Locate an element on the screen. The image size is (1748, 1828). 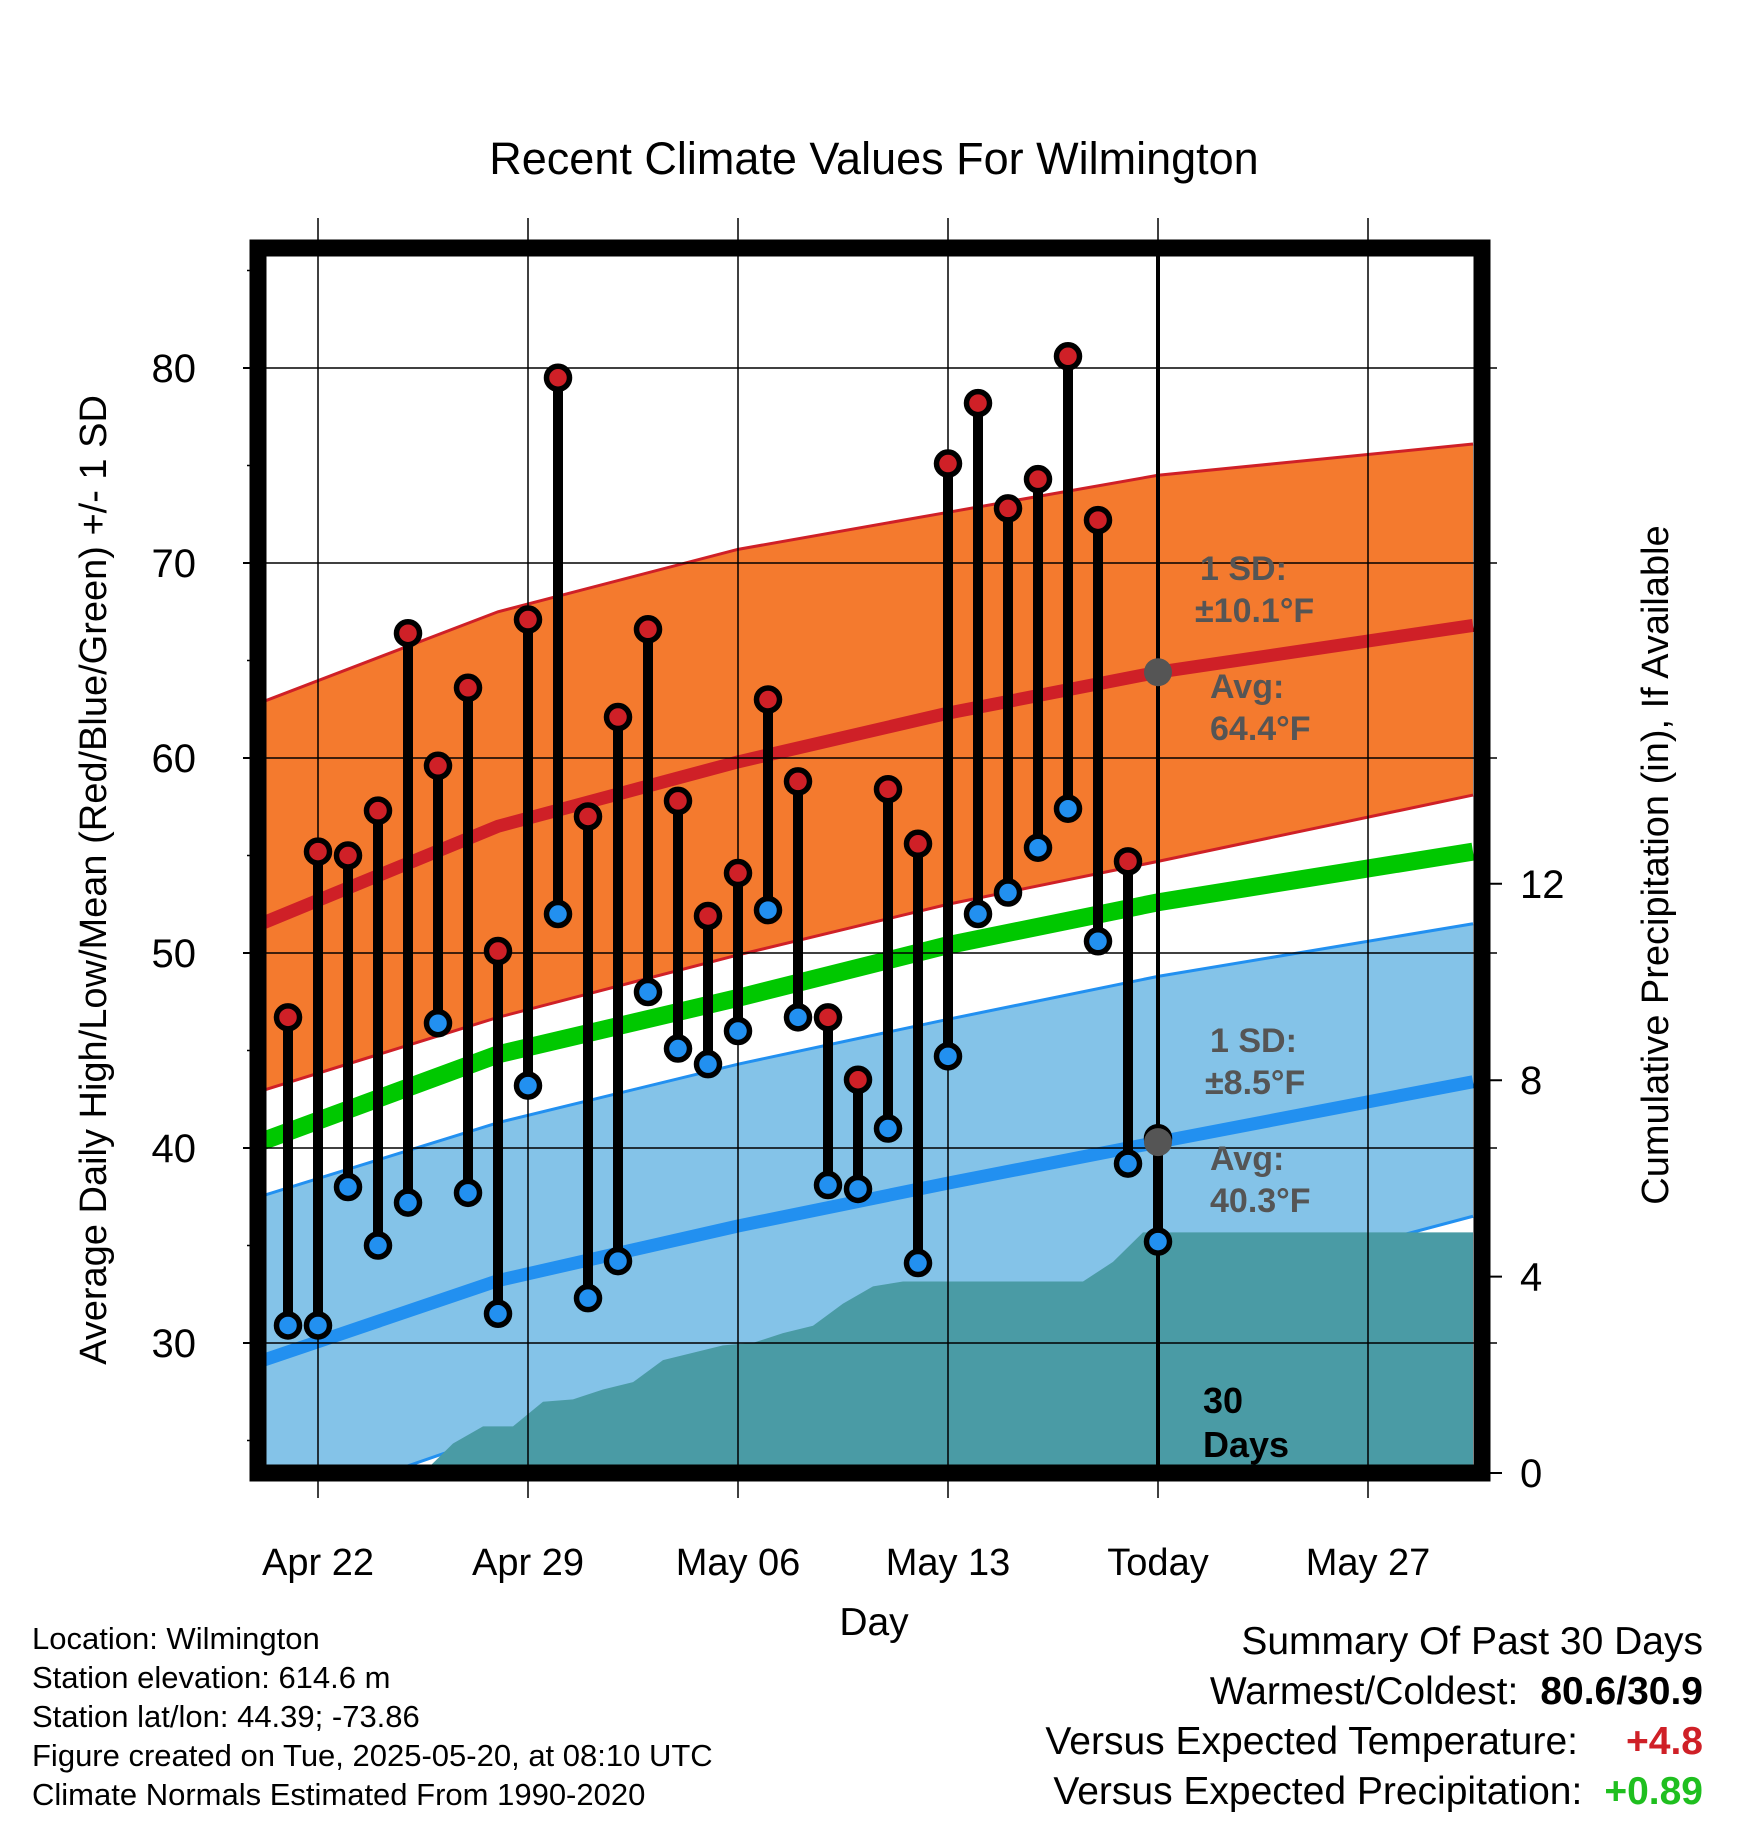
high-sd-label: 1 SD: is located at coordinates (1243, 569).